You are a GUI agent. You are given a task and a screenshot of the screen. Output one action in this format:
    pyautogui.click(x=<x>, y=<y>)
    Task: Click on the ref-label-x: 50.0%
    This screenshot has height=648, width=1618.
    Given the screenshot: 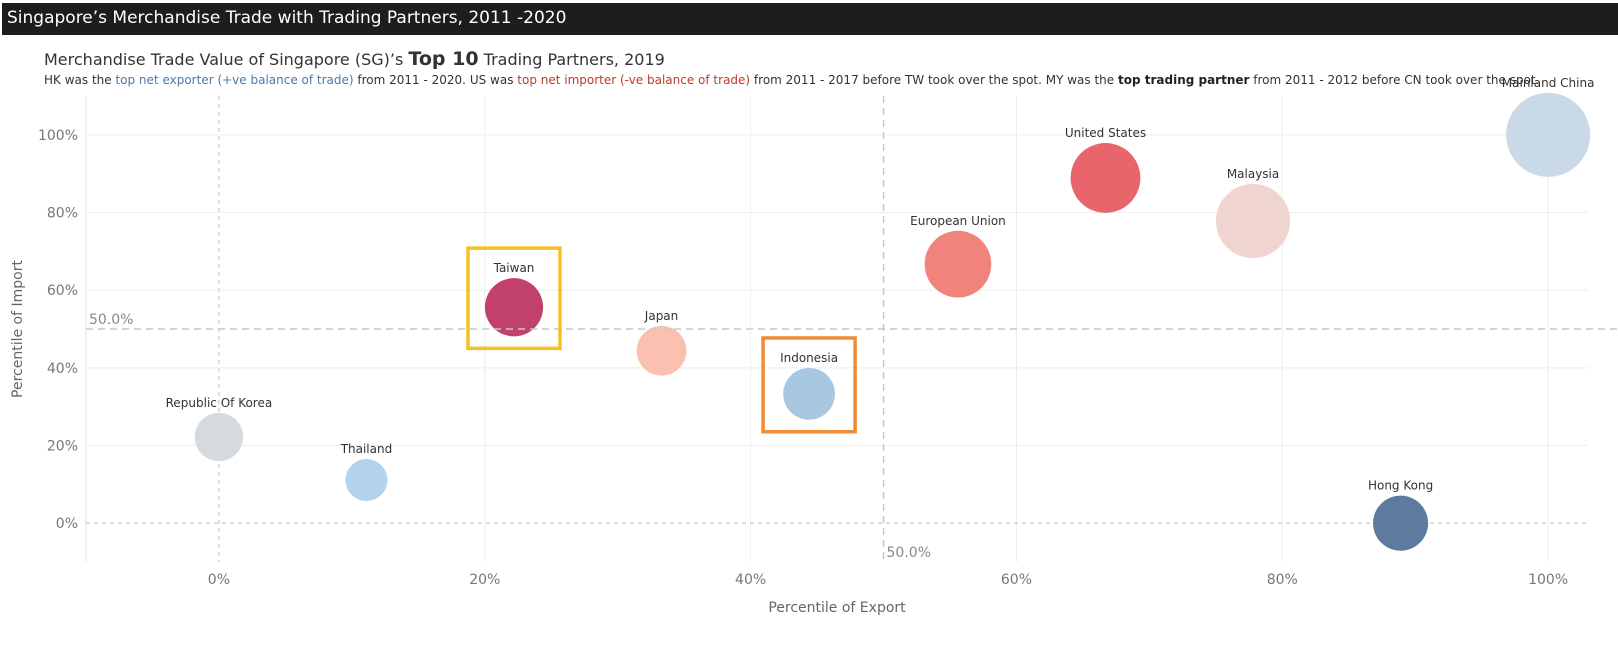 What is the action you would take?
    pyautogui.click(x=909, y=553)
    